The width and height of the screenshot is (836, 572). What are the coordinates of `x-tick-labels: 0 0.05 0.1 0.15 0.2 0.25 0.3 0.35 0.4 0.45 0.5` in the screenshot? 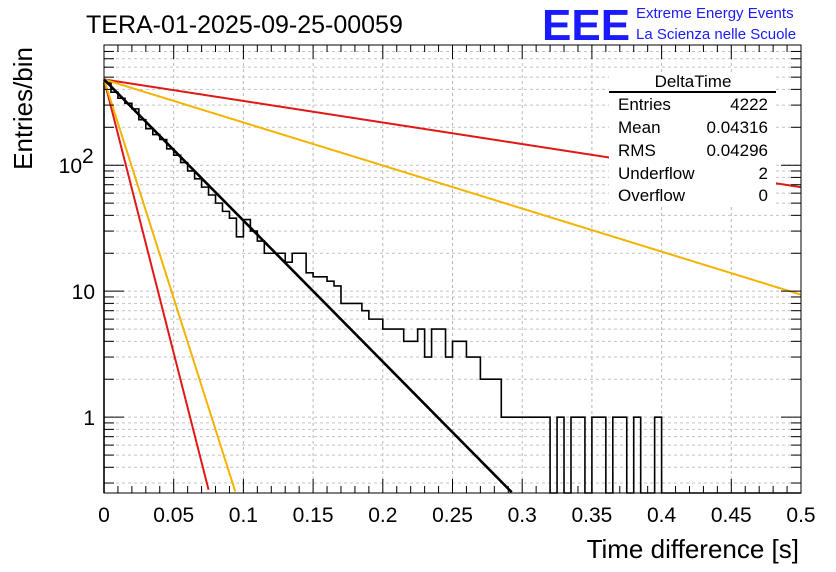 It's located at (456, 515).